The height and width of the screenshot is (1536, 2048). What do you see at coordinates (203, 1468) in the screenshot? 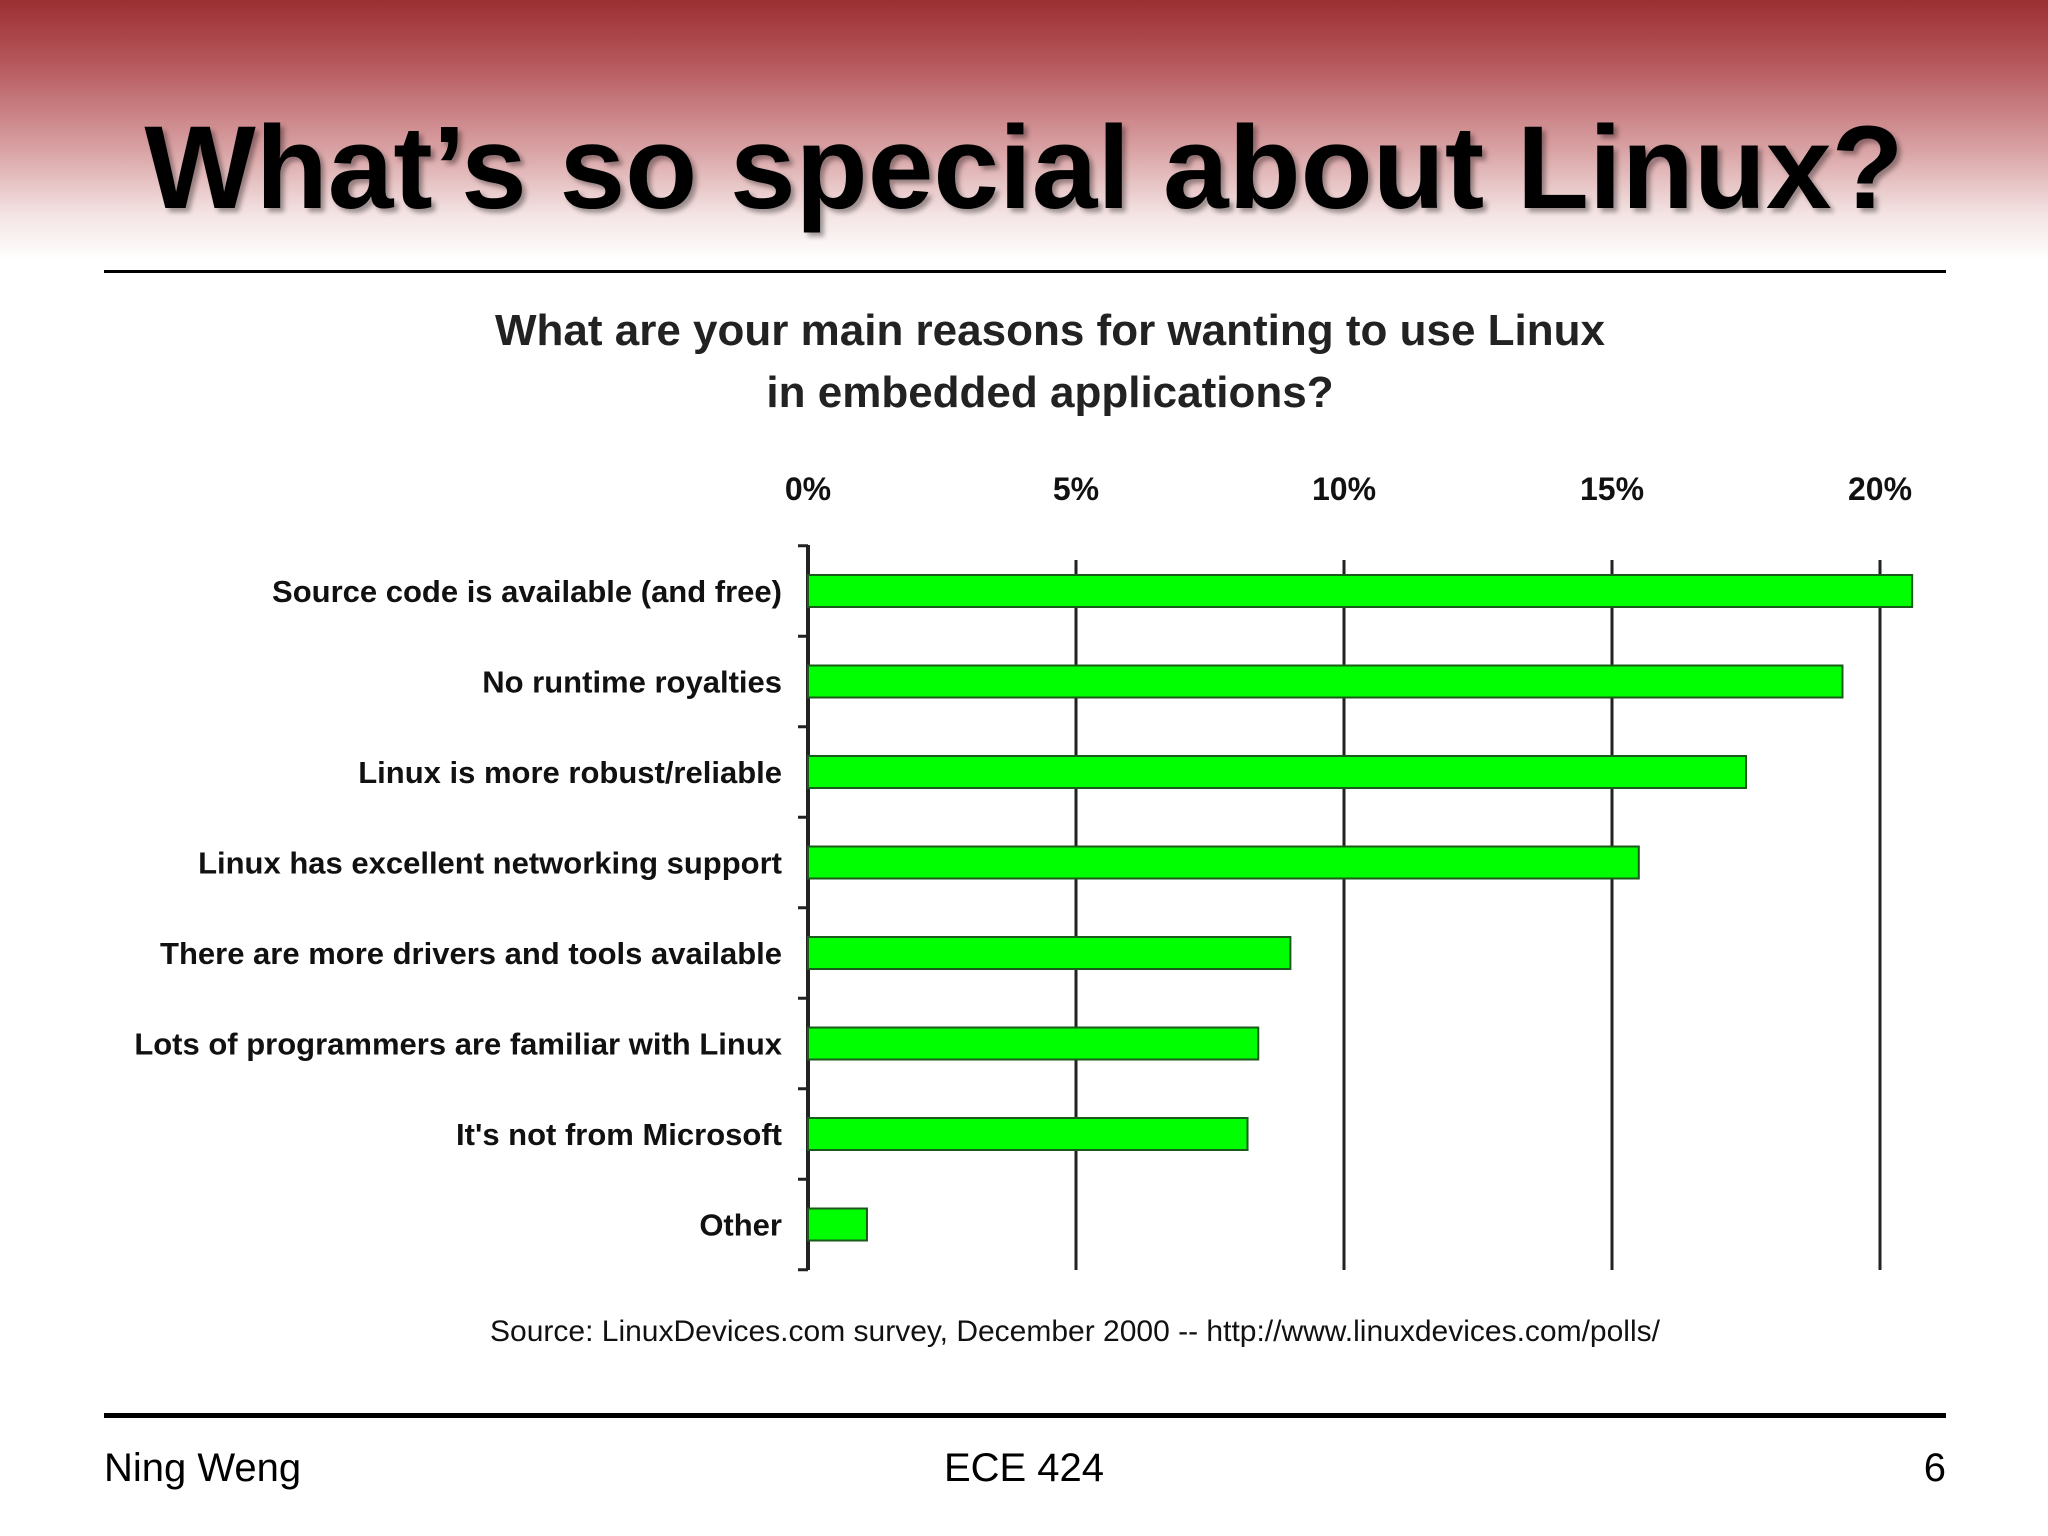
I see `footer-author: Ning Weng` at bounding box center [203, 1468].